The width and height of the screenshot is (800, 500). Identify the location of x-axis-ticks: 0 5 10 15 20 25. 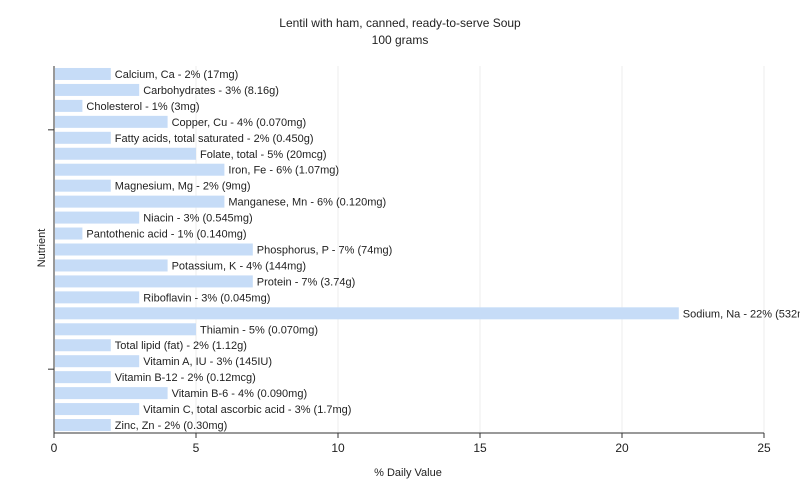
(411, 444).